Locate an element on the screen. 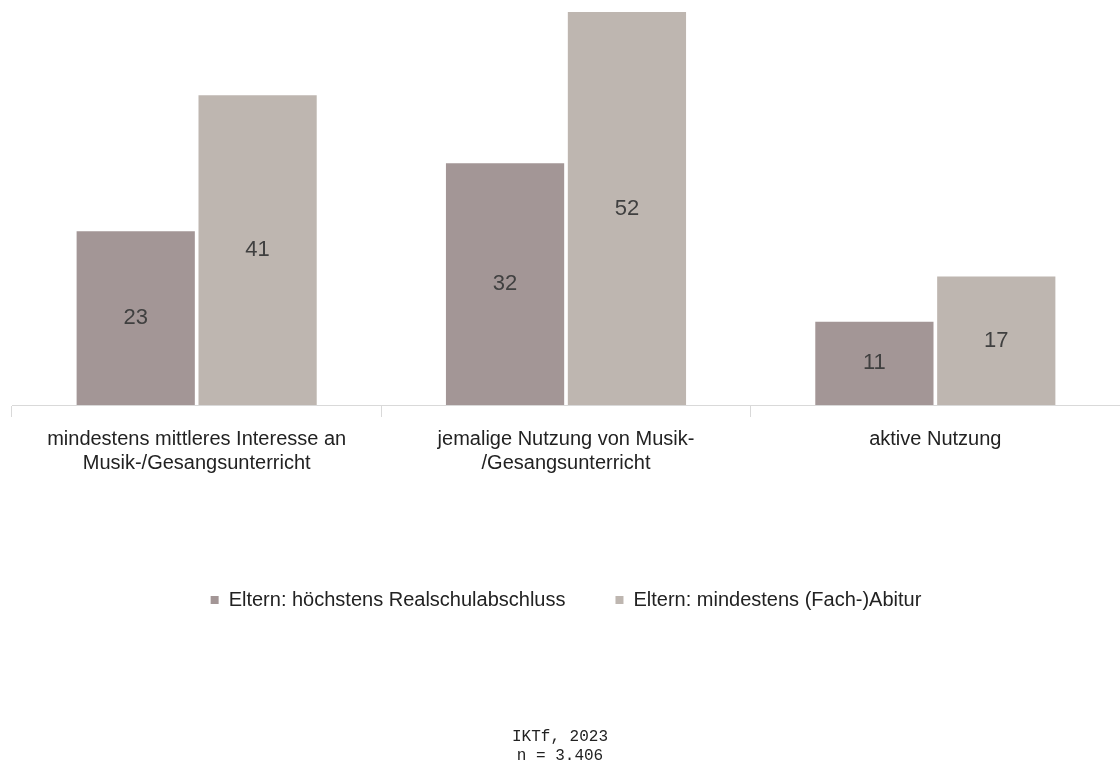 The image size is (1120, 776). data-label: 11 is located at coordinates (874, 362).